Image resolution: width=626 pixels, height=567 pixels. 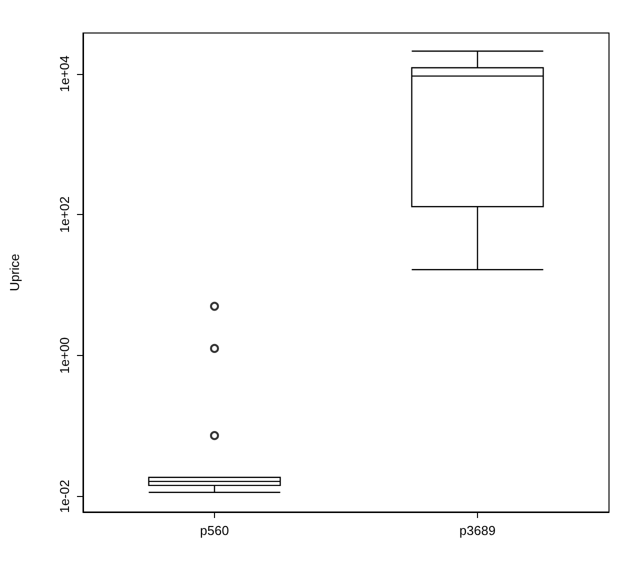 I want to click on y-tick-label: 1e-02, so click(x=64, y=496).